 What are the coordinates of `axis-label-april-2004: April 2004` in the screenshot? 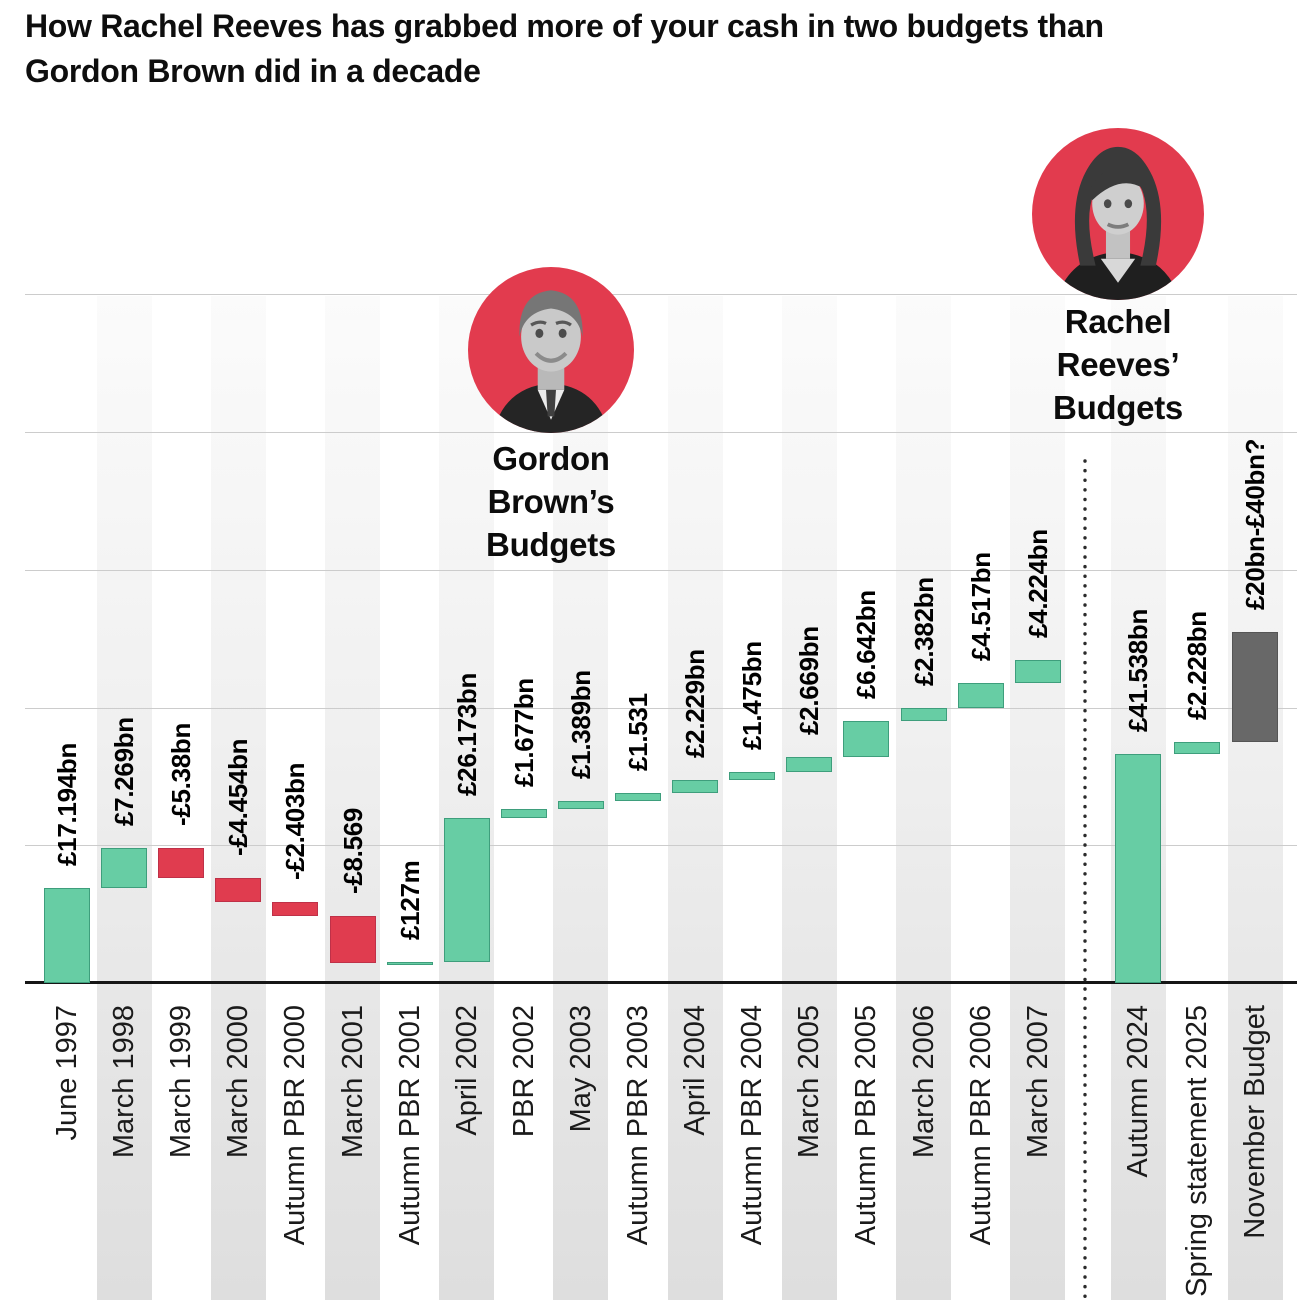 It's located at (695, 1070).